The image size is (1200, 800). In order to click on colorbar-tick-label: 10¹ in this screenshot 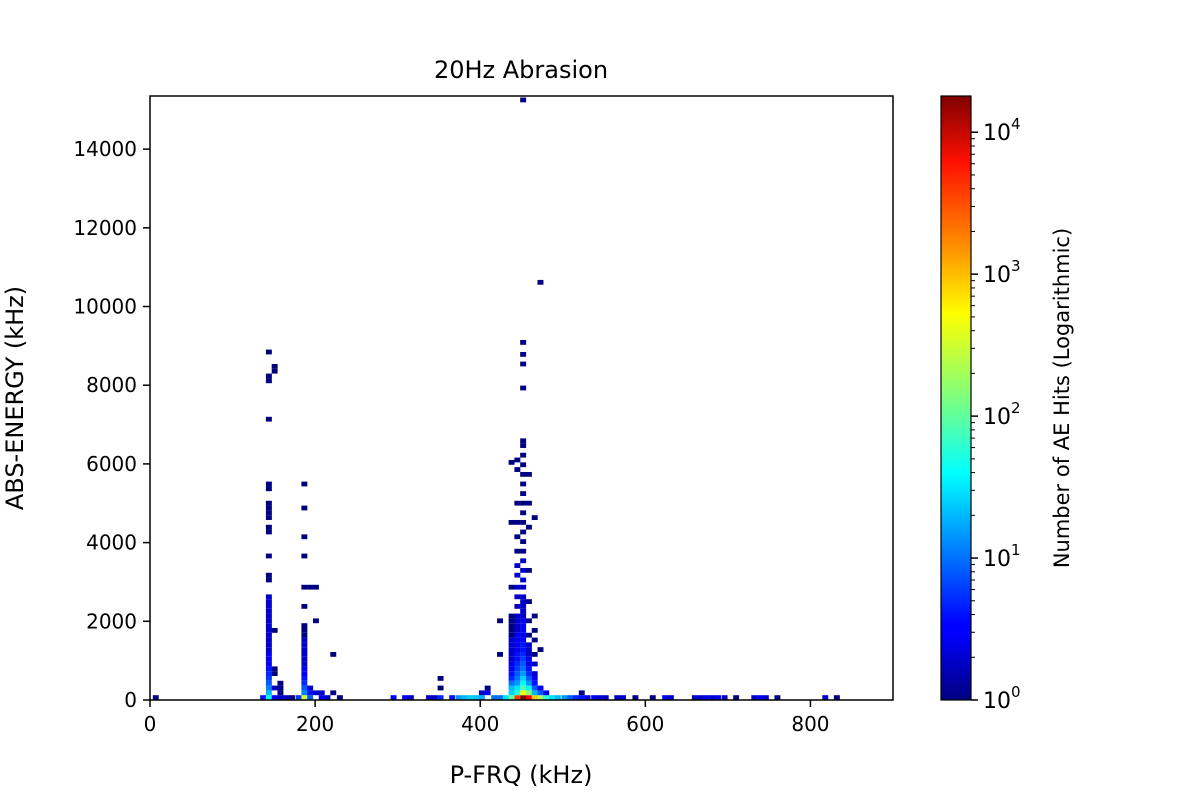, I will do `click(1002, 556)`.